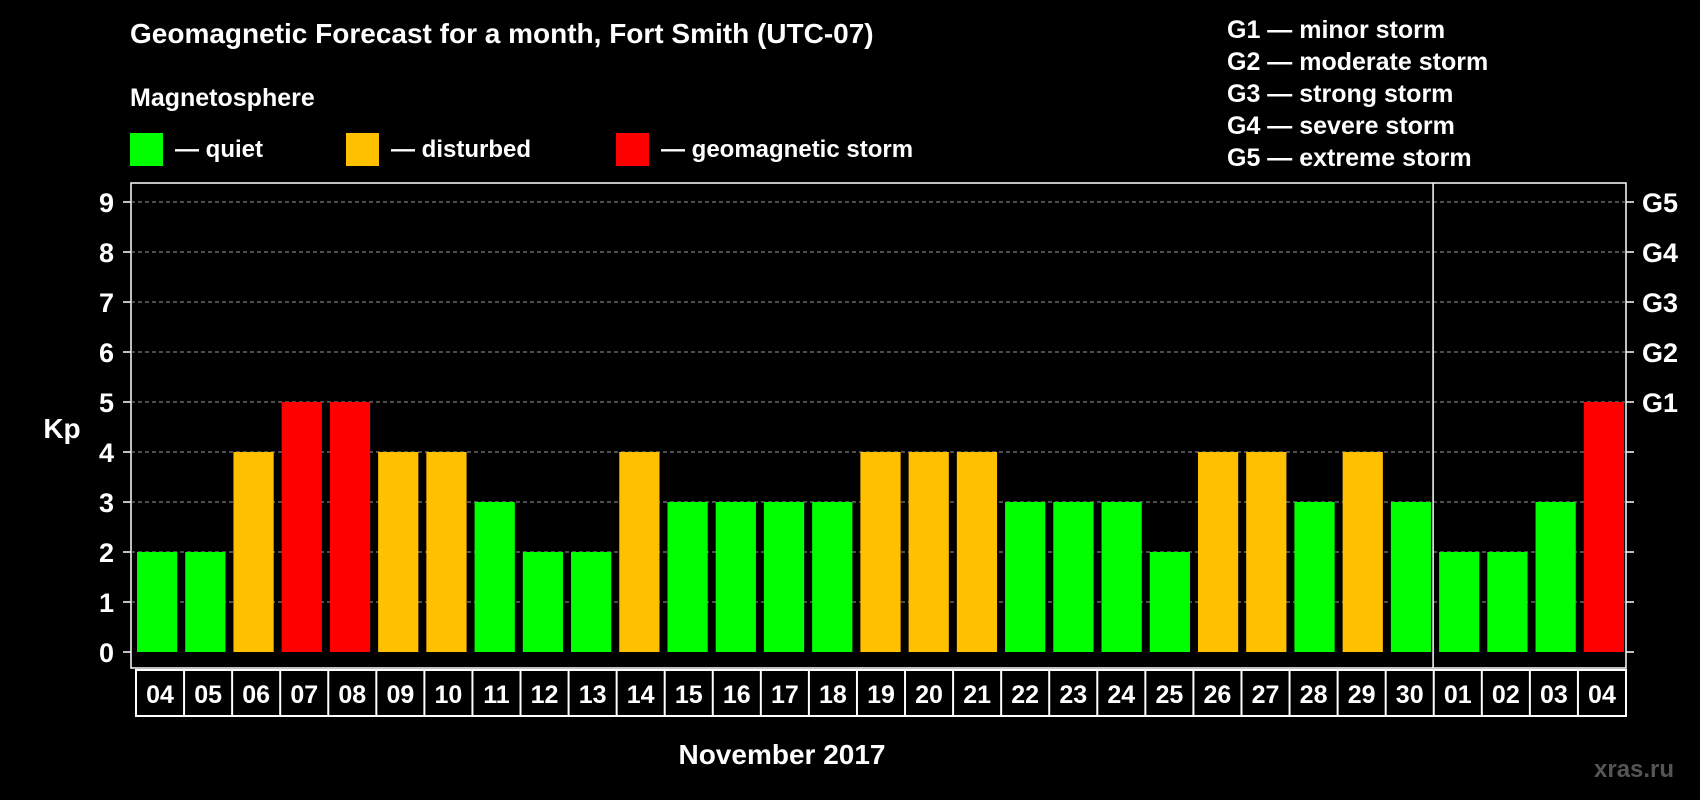 The width and height of the screenshot is (1700, 800). I want to click on x-tick-label: 26, so click(1218, 695).